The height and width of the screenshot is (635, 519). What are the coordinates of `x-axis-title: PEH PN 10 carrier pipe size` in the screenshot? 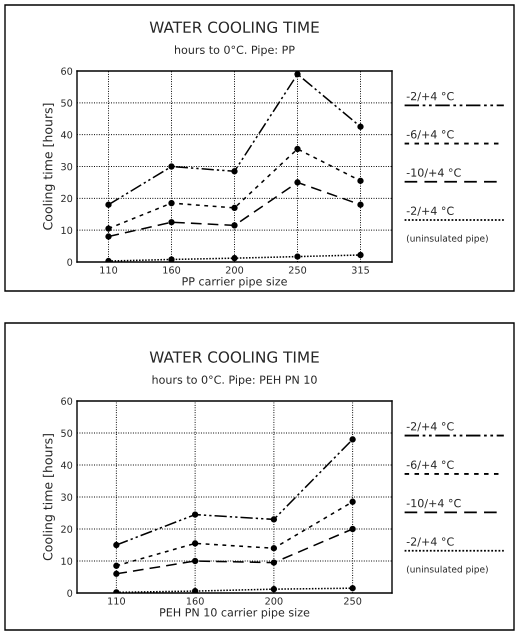 It's located at (235, 613).